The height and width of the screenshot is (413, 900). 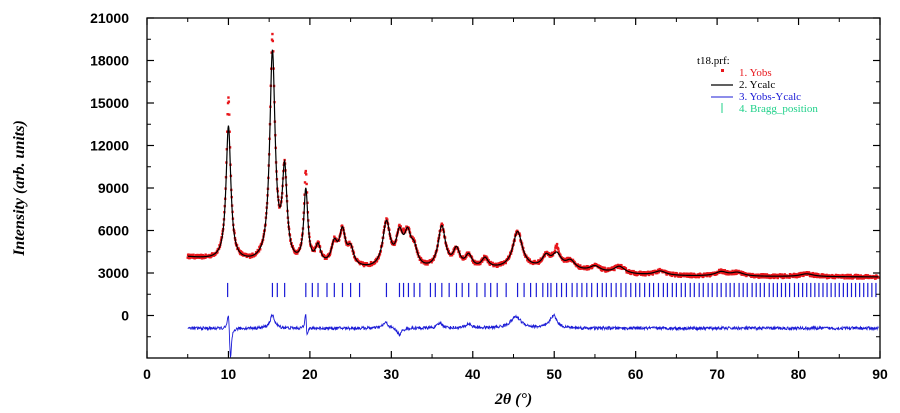 I want to click on x-tick-label: 10, so click(x=229, y=374).